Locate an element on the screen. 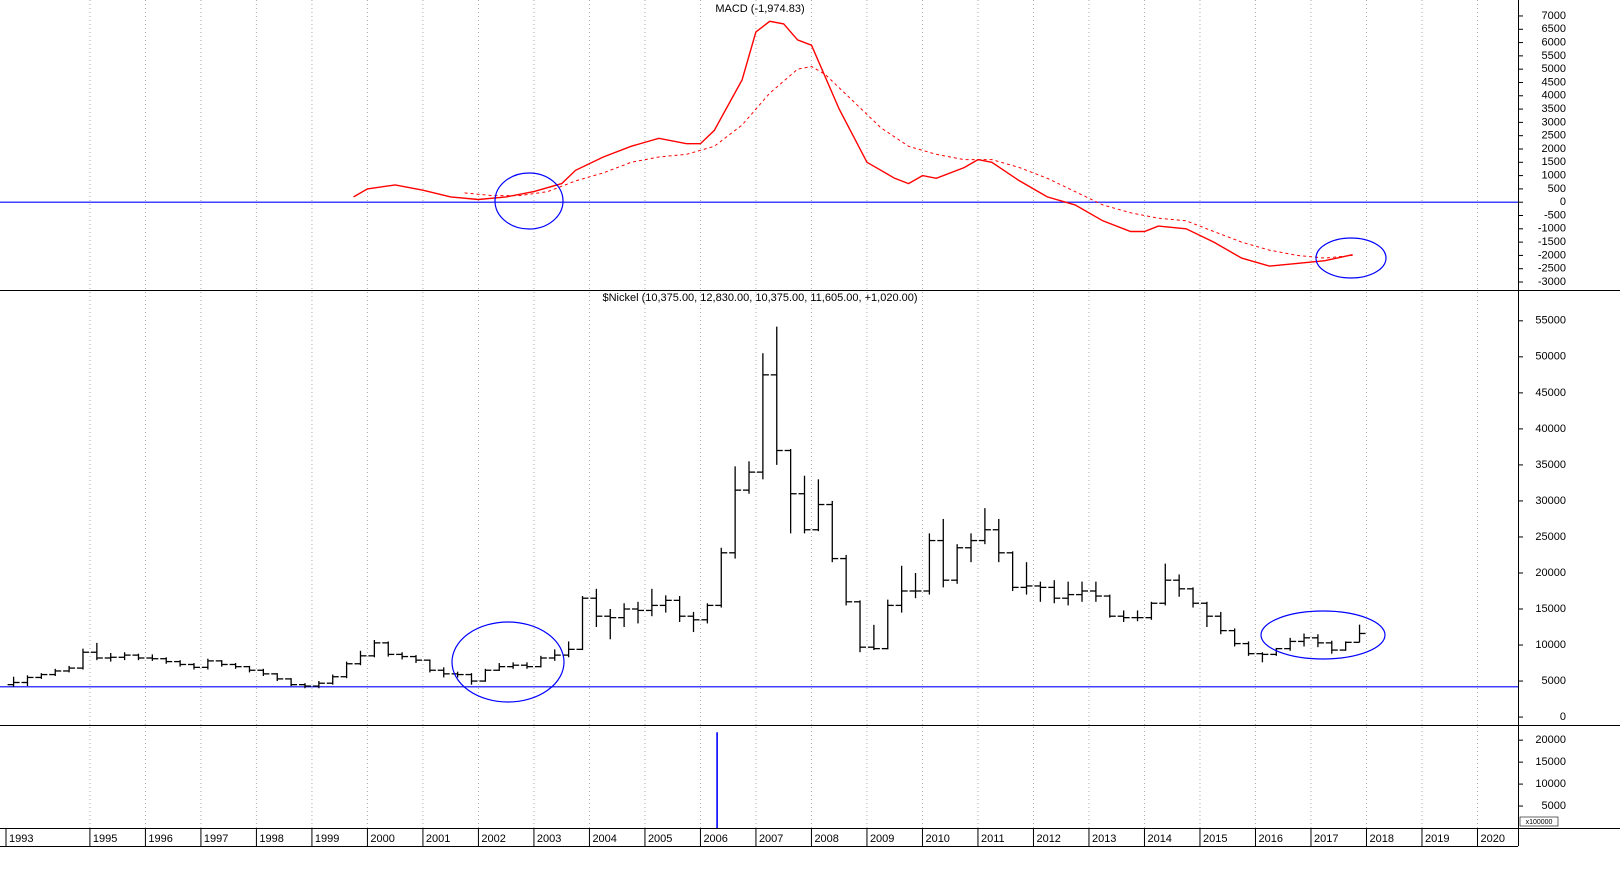 The image size is (1620, 873). y-tick-label: 500 is located at coordinates (1557, 189).